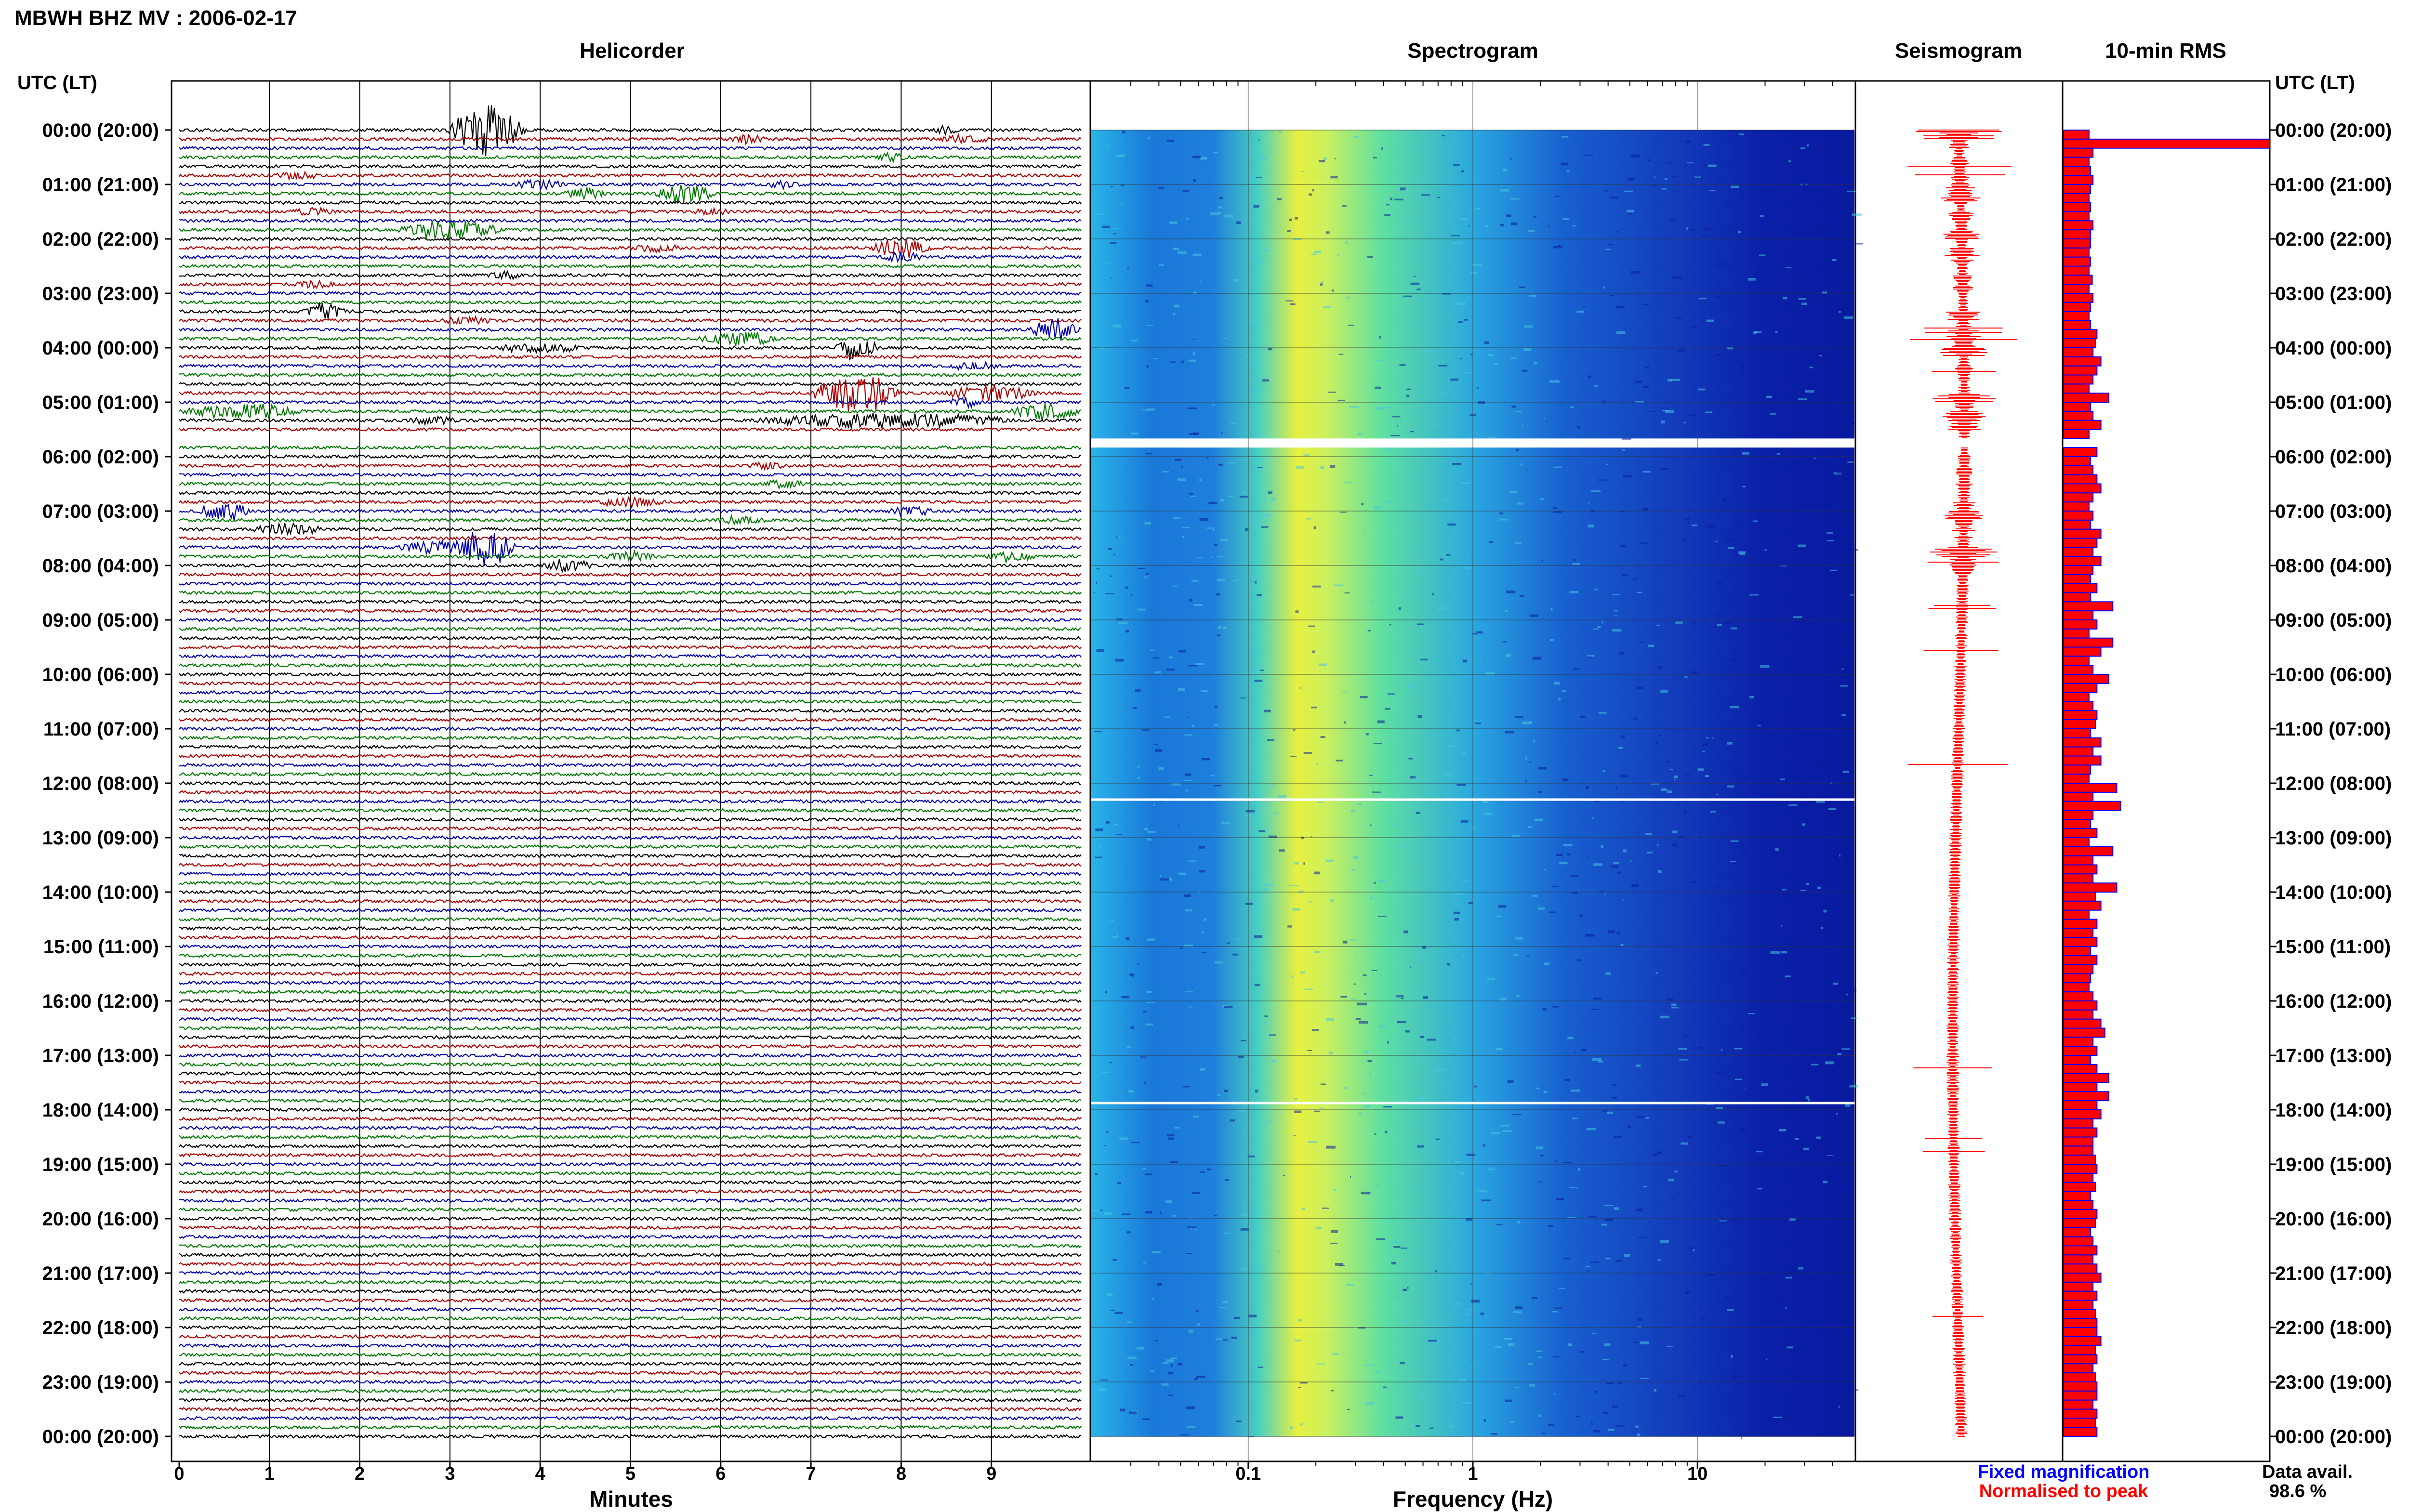 The height and width of the screenshot is (1512, 2409). What do you see at coordinates (1473, 1499) in the screenshot?
I see `spectrogram-xlabel: Frequency (Hz)` at bounding box center [1473, 1499].